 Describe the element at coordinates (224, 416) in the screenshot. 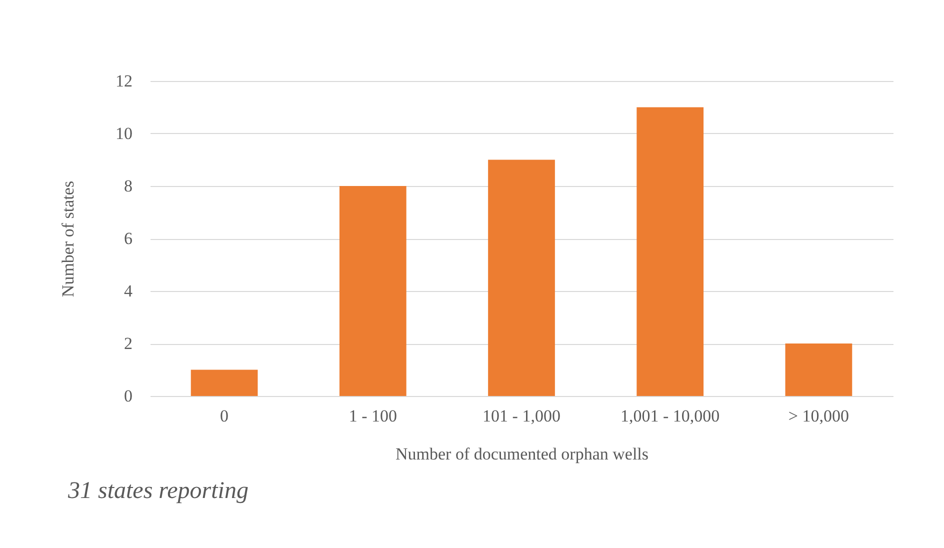

I see `x-tick-label: 0` at that location.